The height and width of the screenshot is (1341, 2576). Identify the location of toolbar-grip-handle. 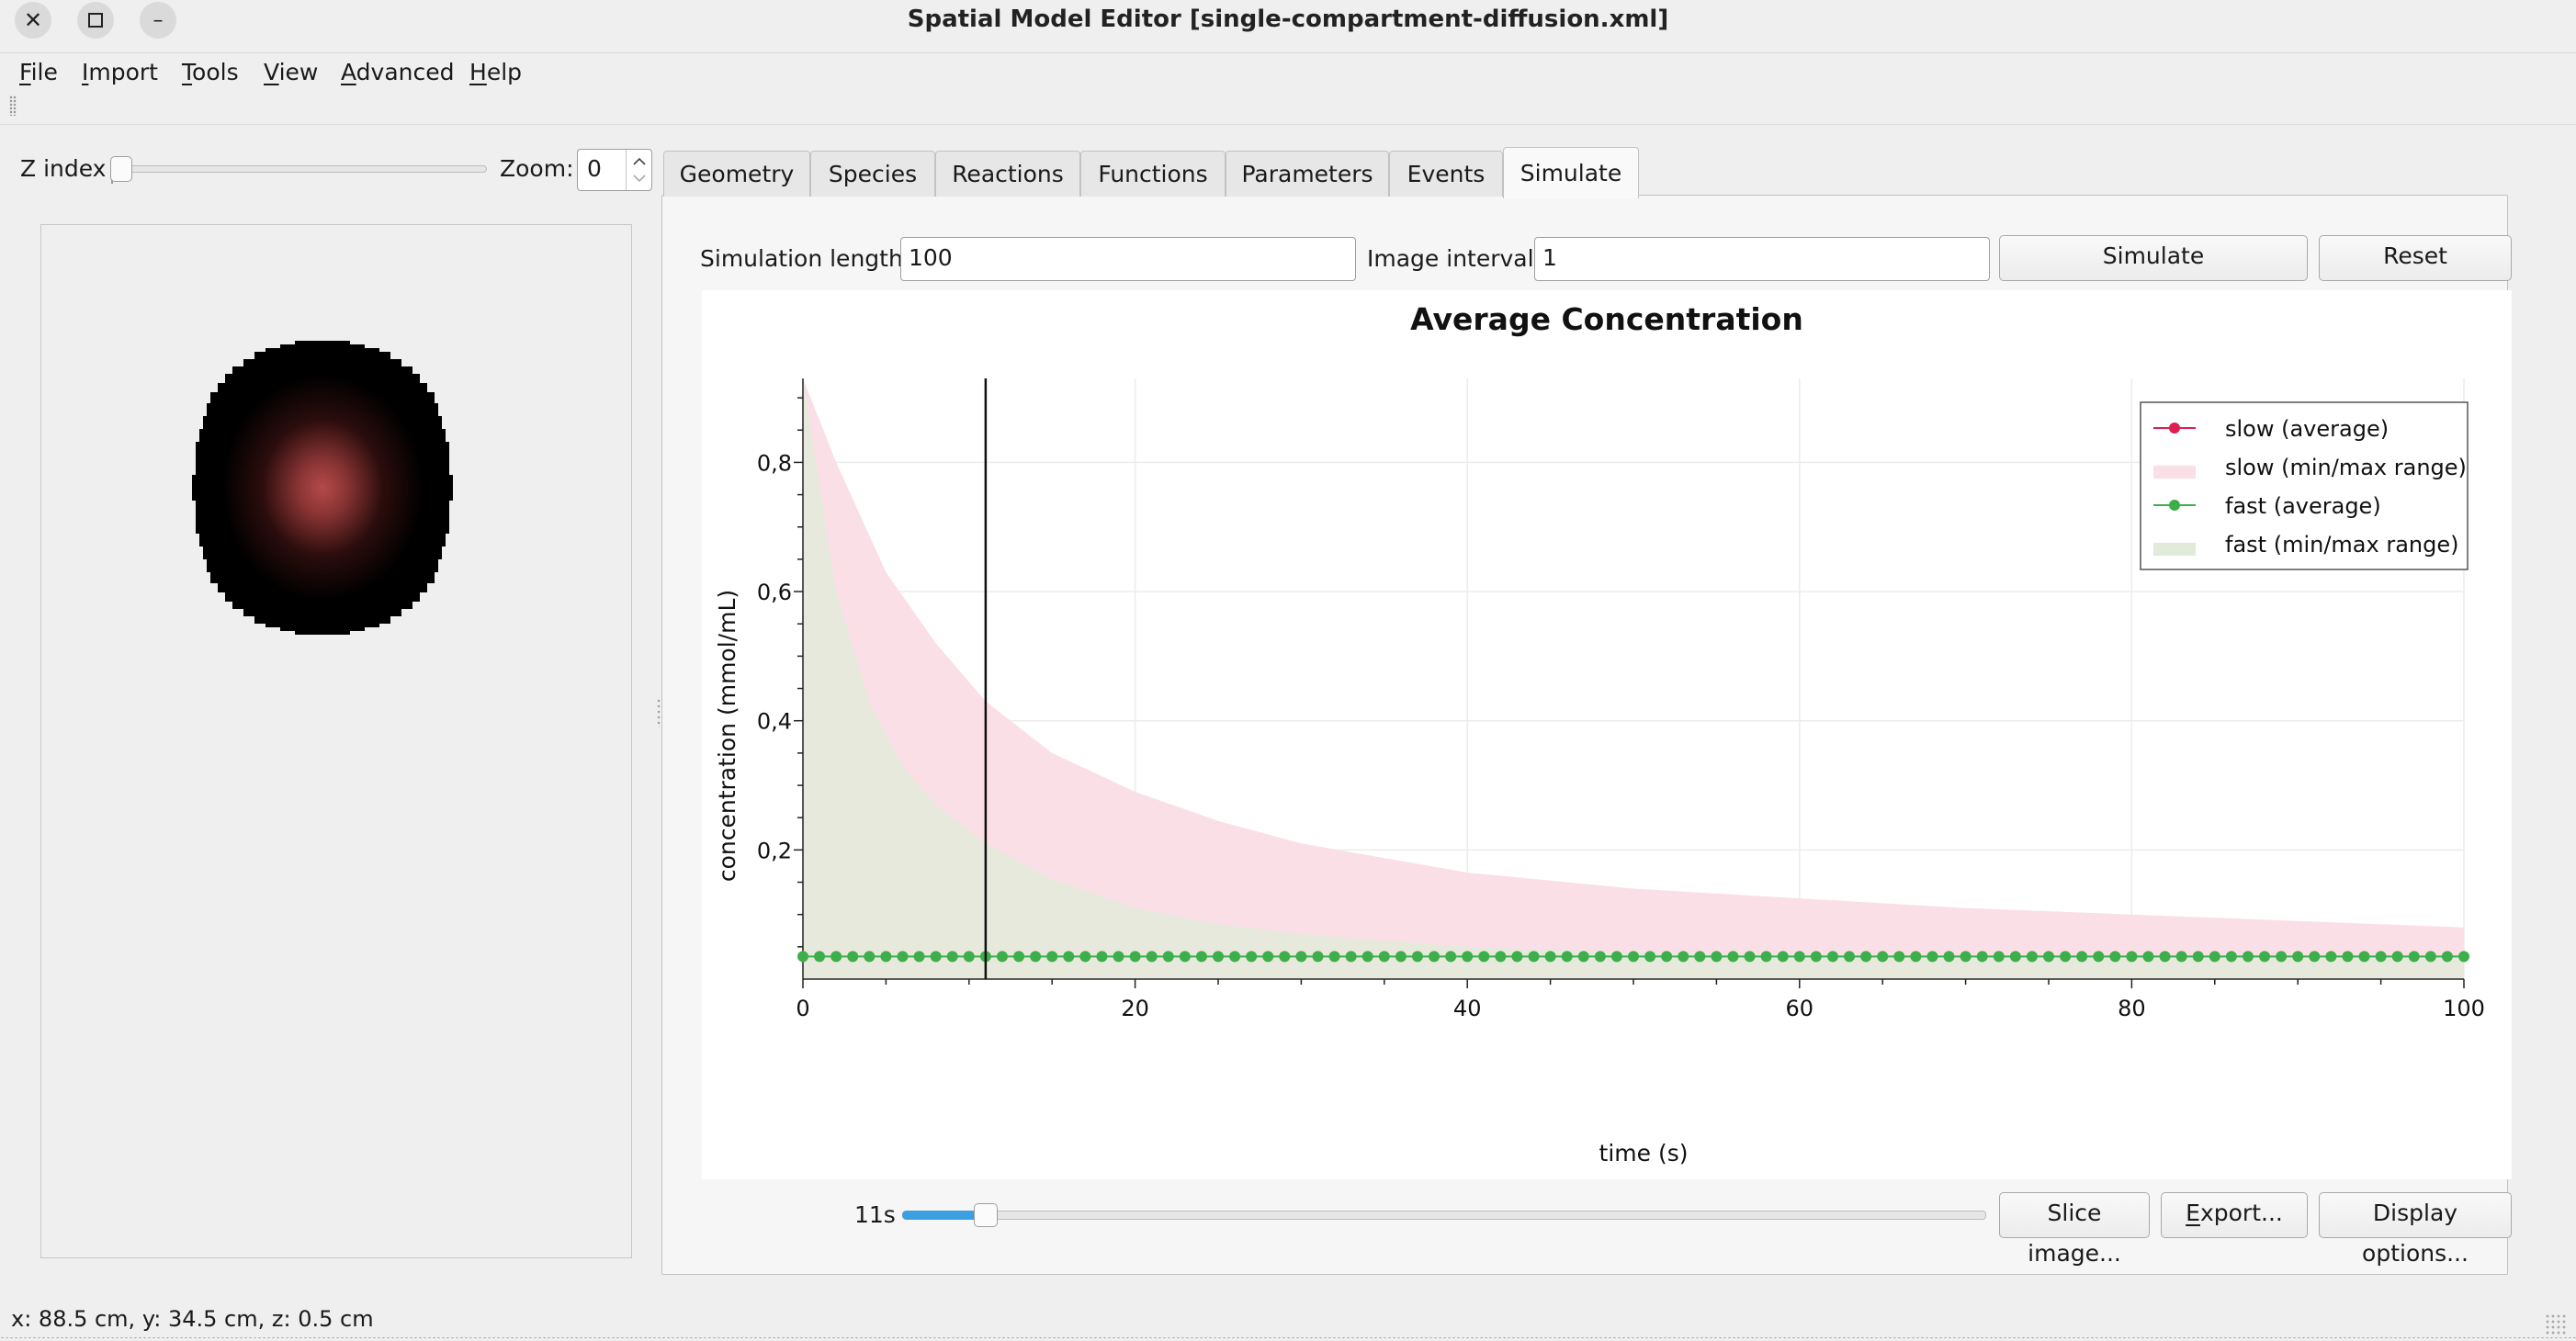
(13, 106).